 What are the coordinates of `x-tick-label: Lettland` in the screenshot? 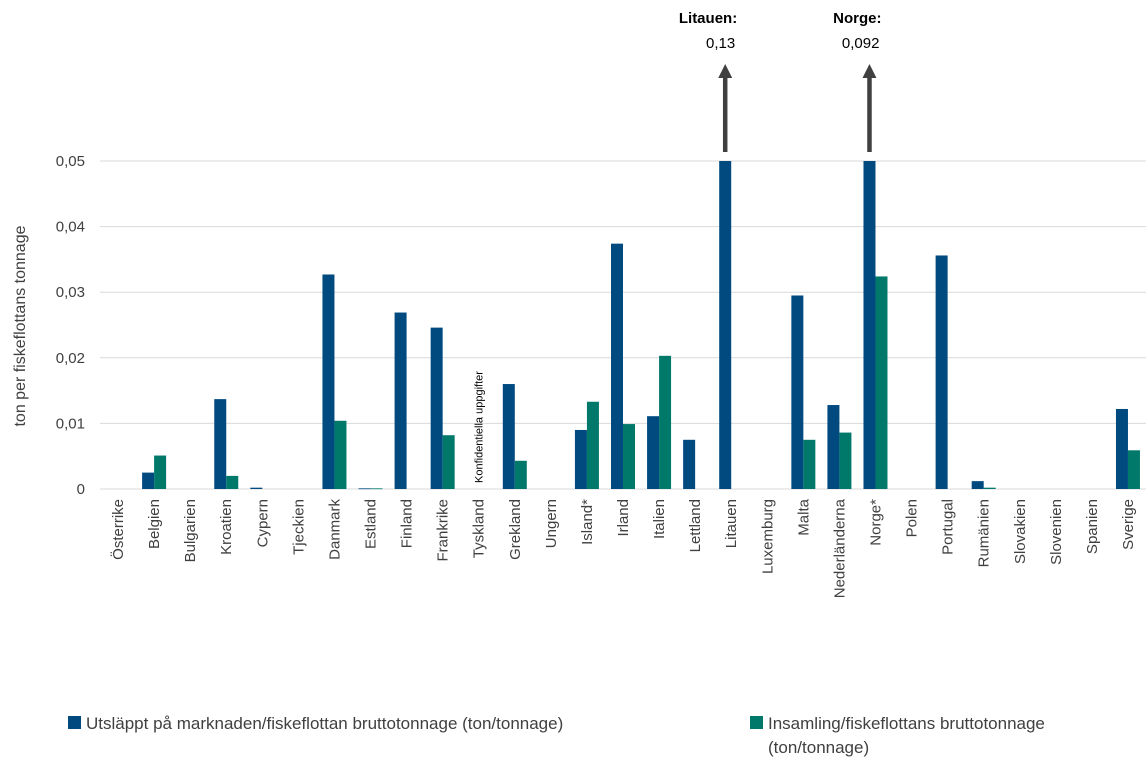 It's located at (695, 525).